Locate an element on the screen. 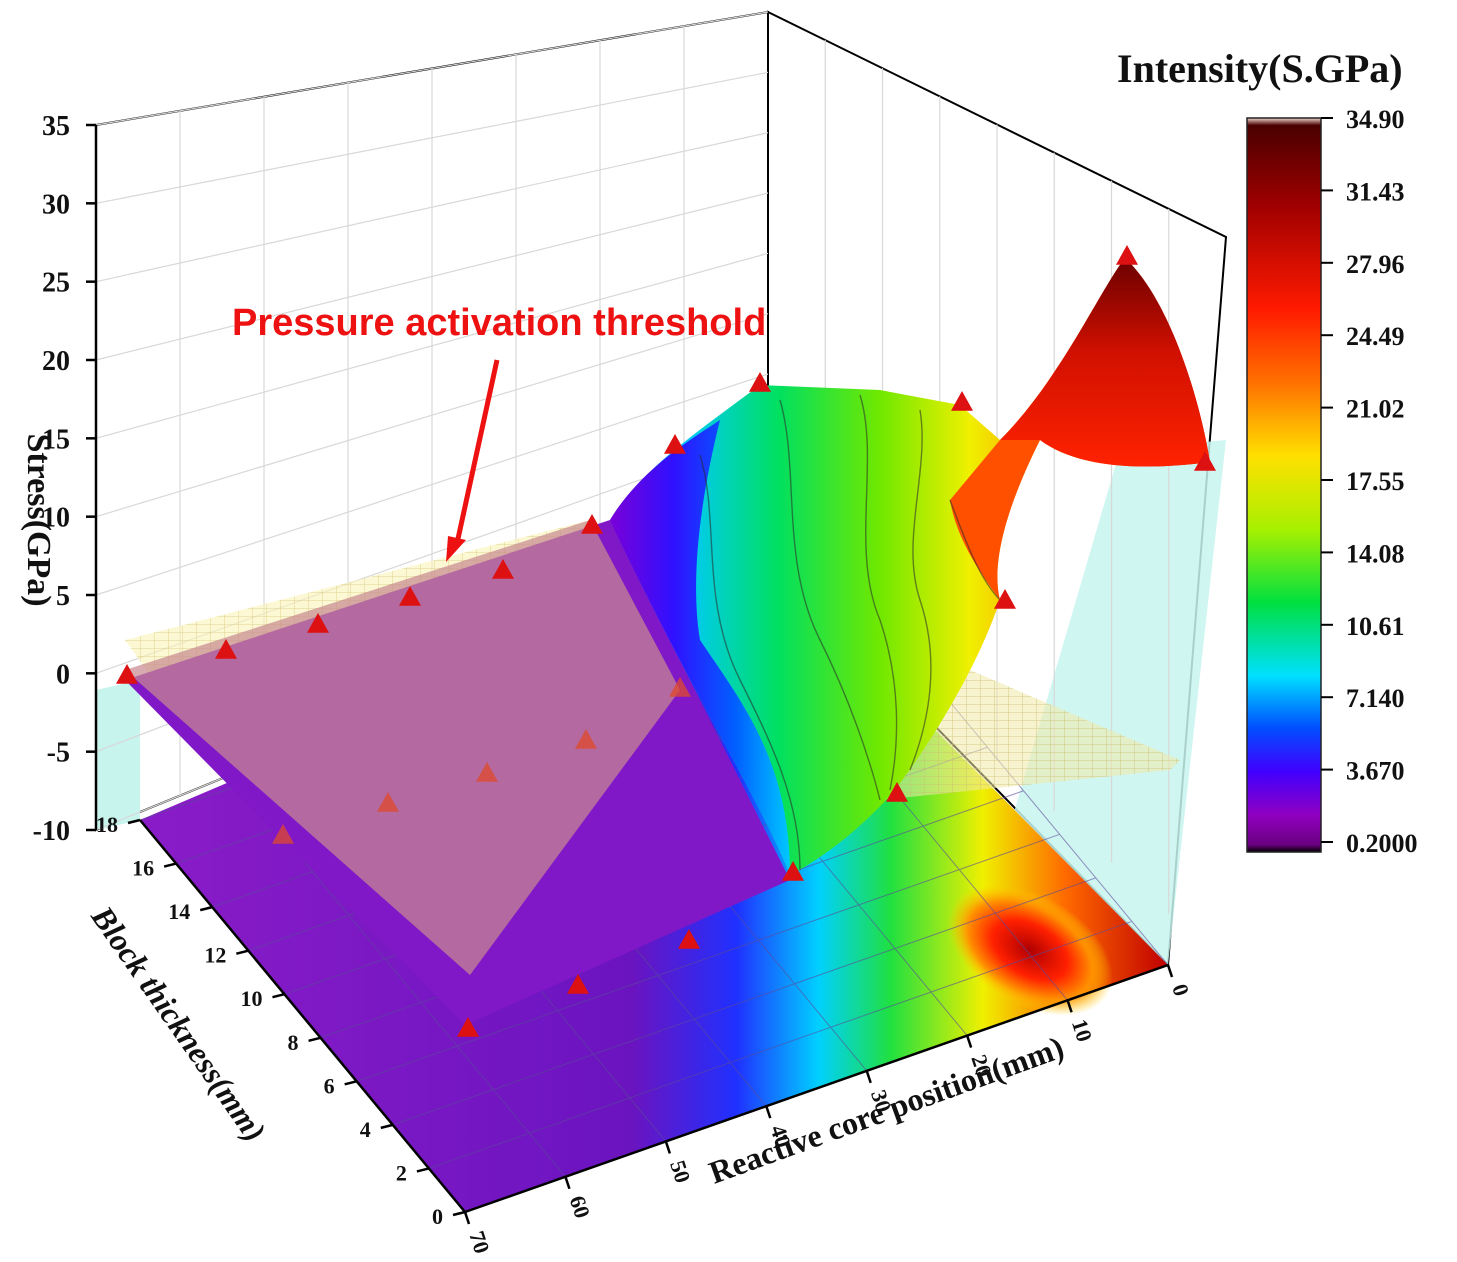 The image size is (1457, 1262). colorbar-tick-label: 24.49 is located at coordinates (1375, 336).